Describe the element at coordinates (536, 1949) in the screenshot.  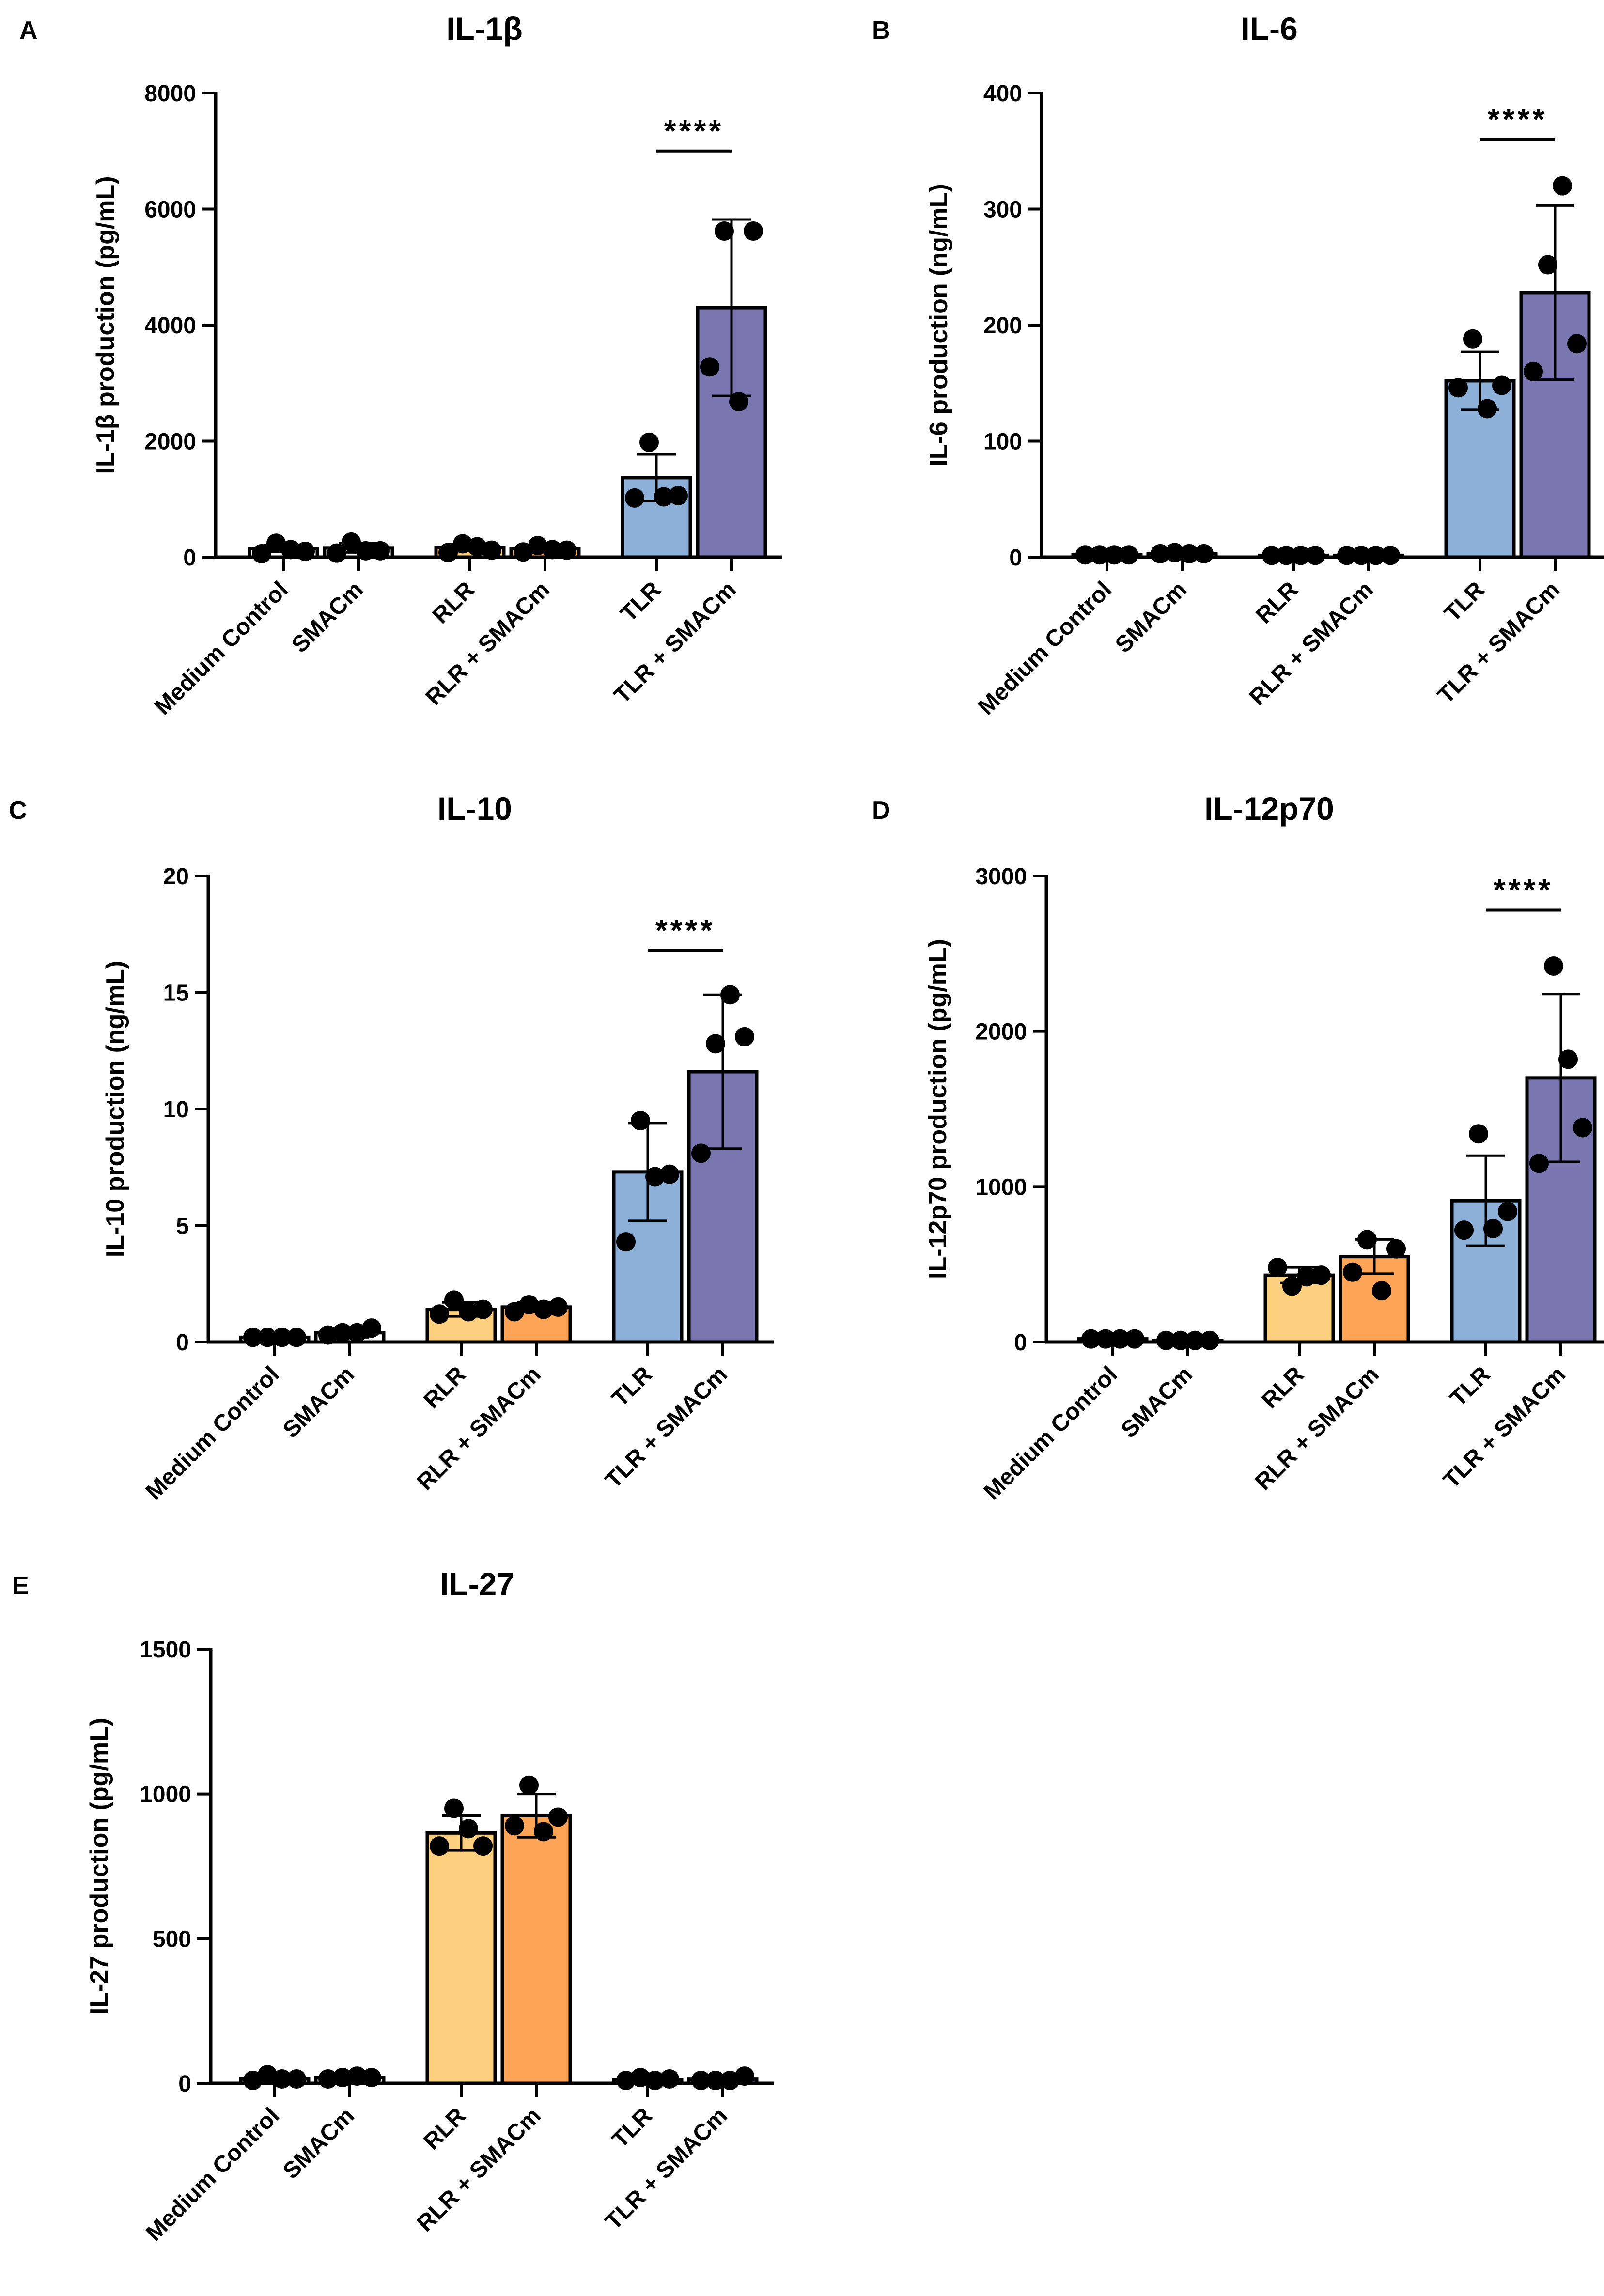
I see `bar-rlr-smacm` at that location.